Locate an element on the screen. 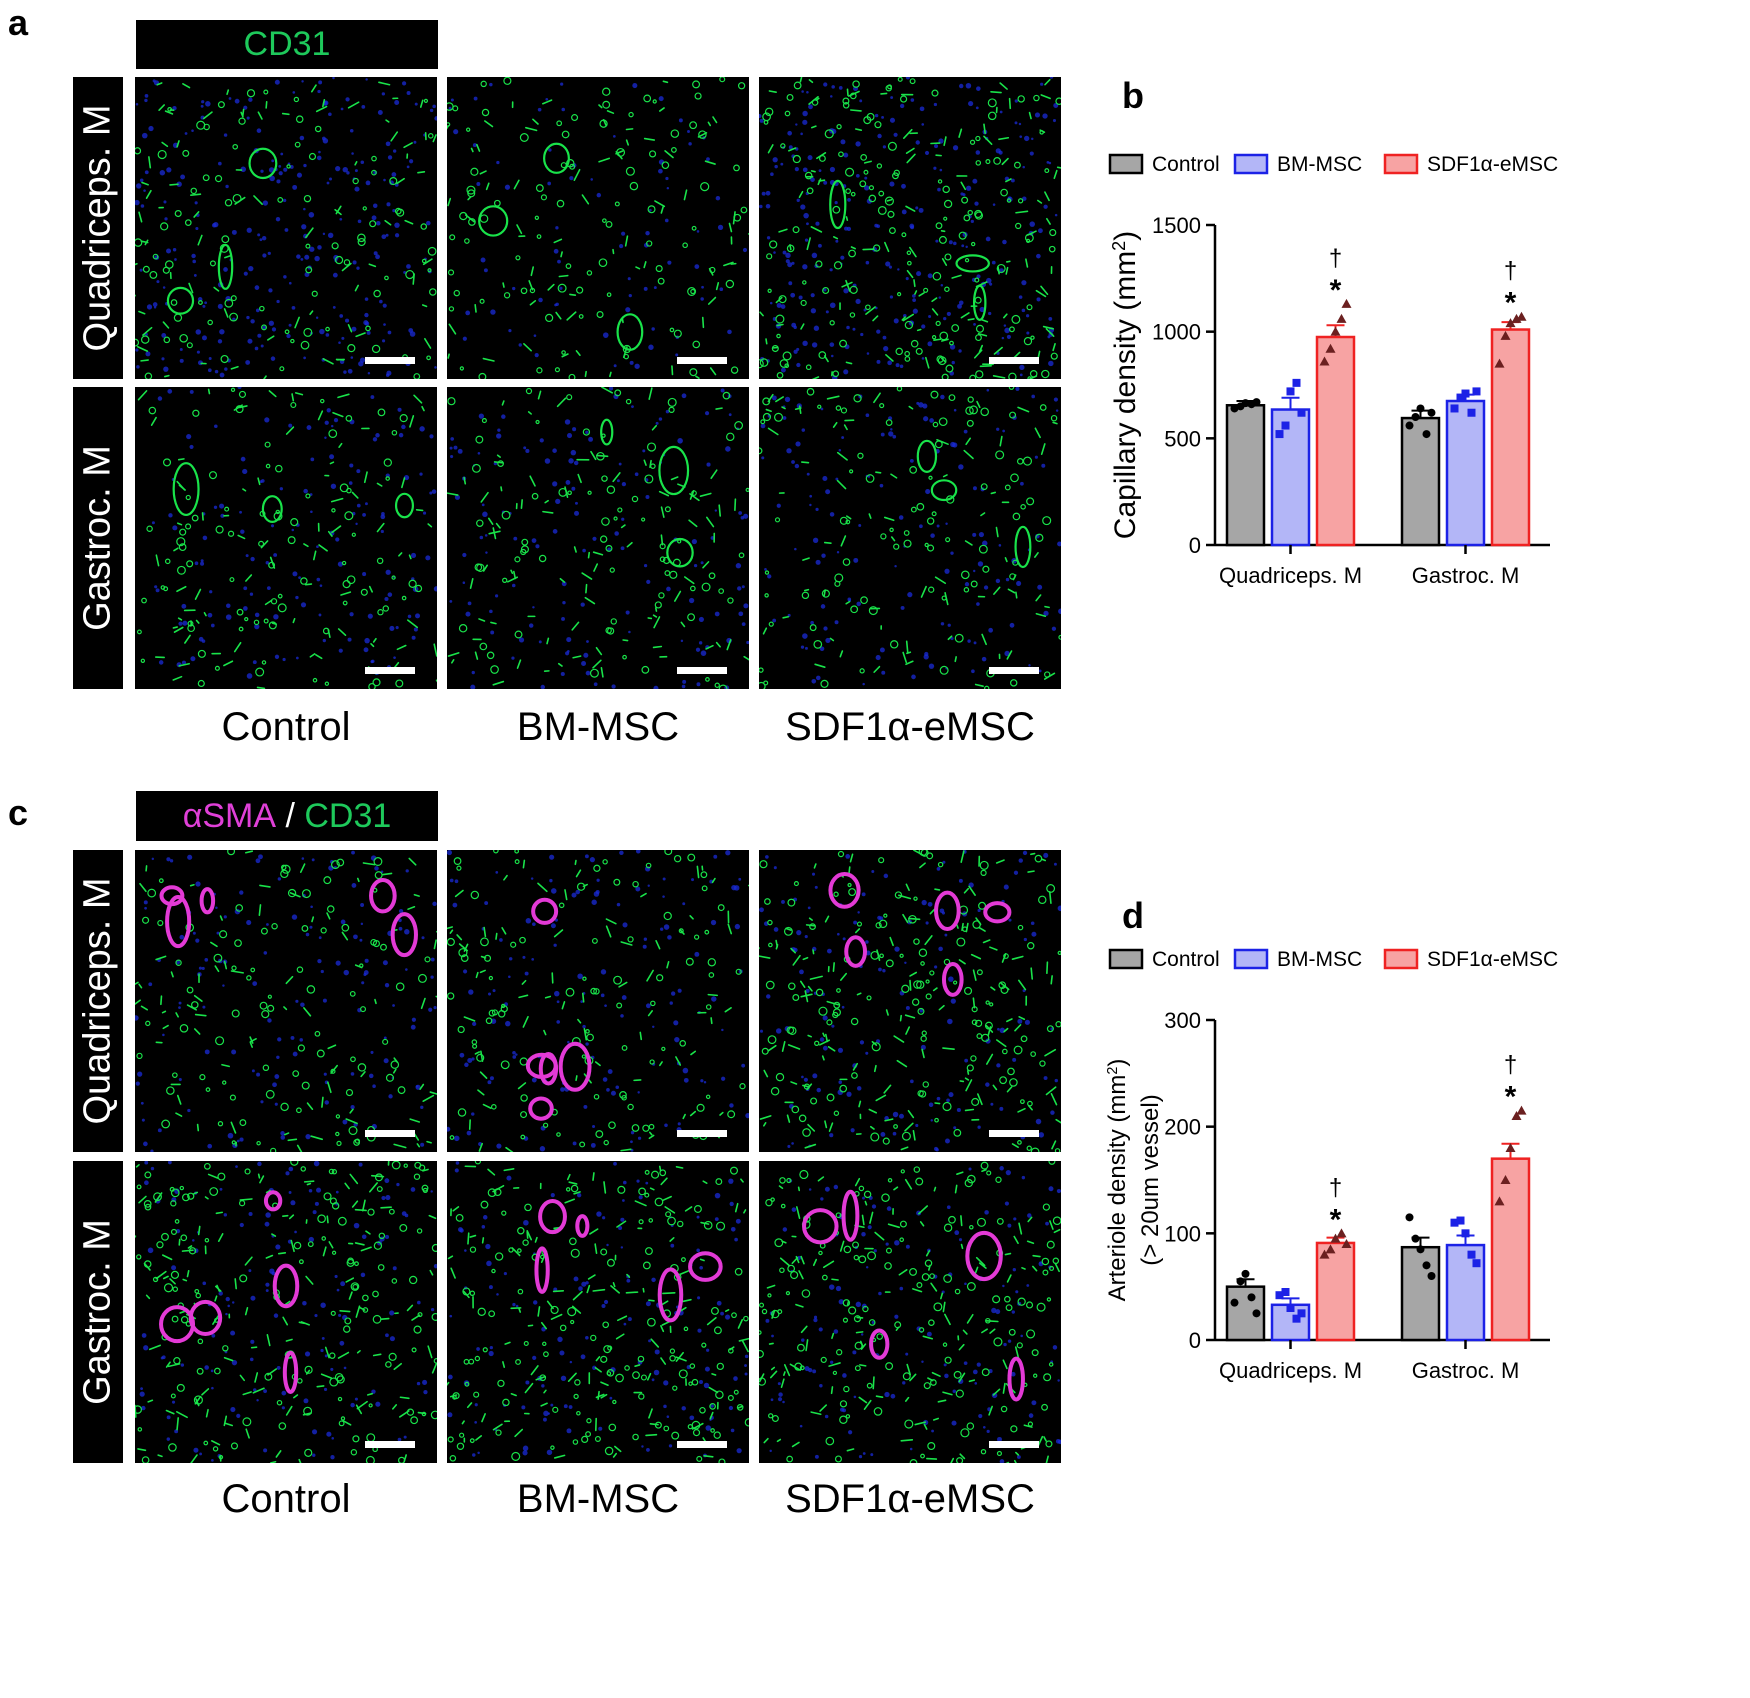  micrograph-a-gastroc-control is located at coordinates (286, 538).